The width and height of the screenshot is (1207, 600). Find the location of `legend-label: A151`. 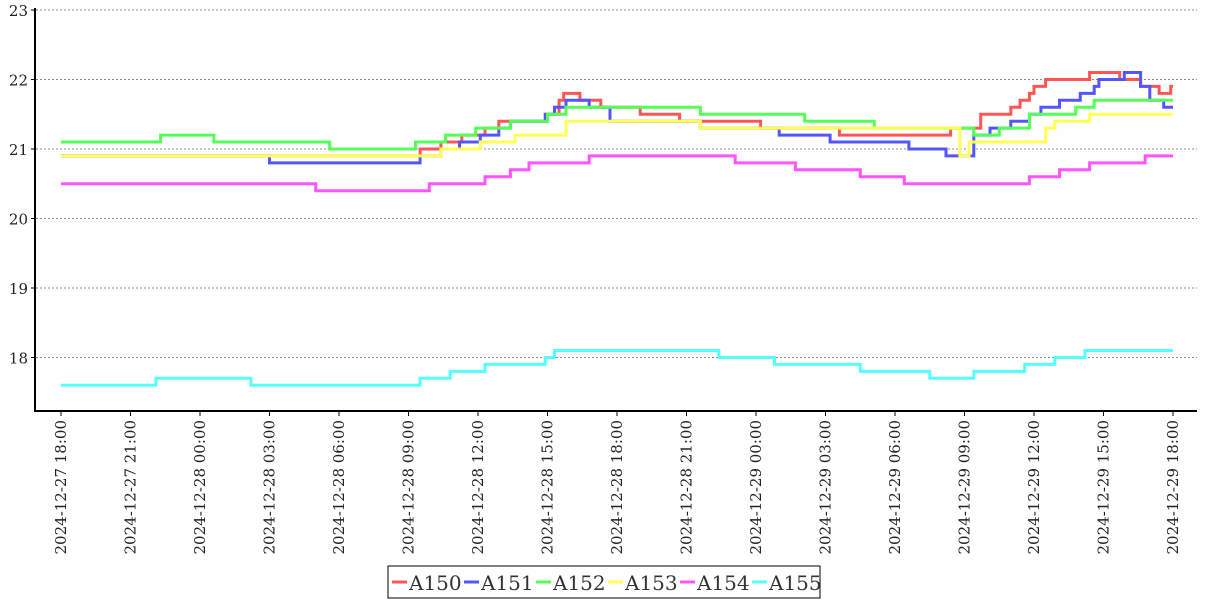

legend-label: A151 is located at coordinates (507, 583).